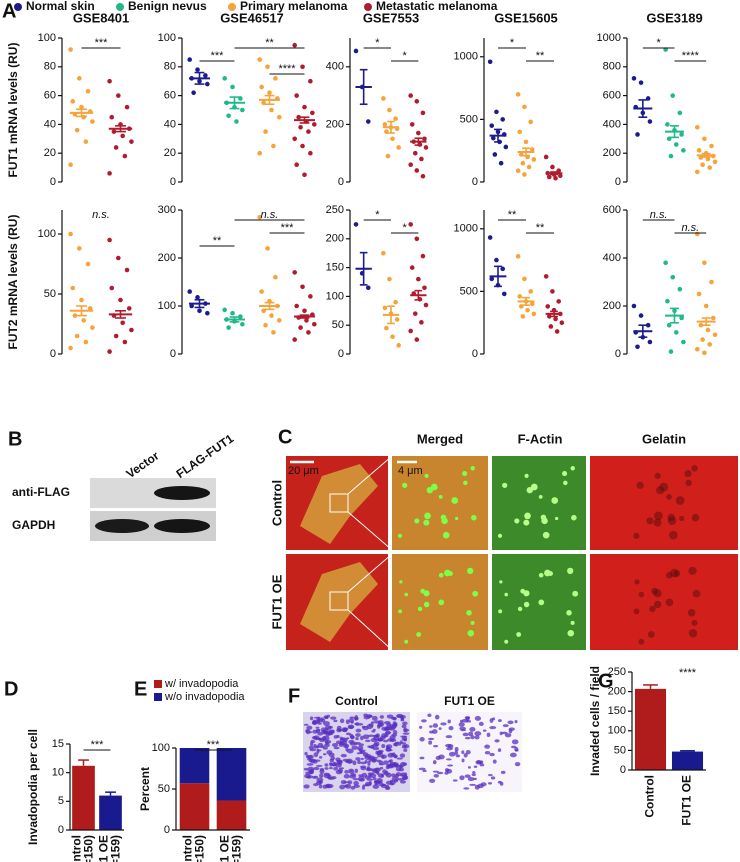 The width and height of the screenshot is (740, 862). I want to click on zoom-line, so click(370, 475).